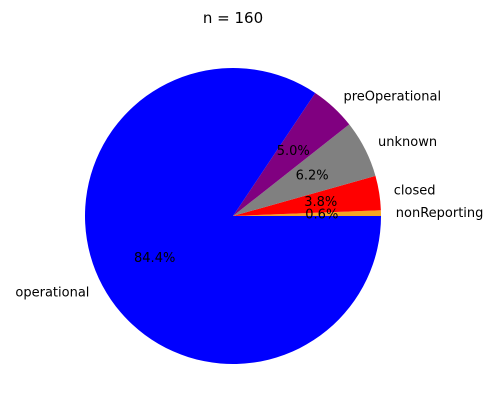 The height and width of the screenshot is (411, 499). Describe the element at coordinates (320, 202) in the screenshot. I see `slice-percent-closed: 3.8%` at that location.